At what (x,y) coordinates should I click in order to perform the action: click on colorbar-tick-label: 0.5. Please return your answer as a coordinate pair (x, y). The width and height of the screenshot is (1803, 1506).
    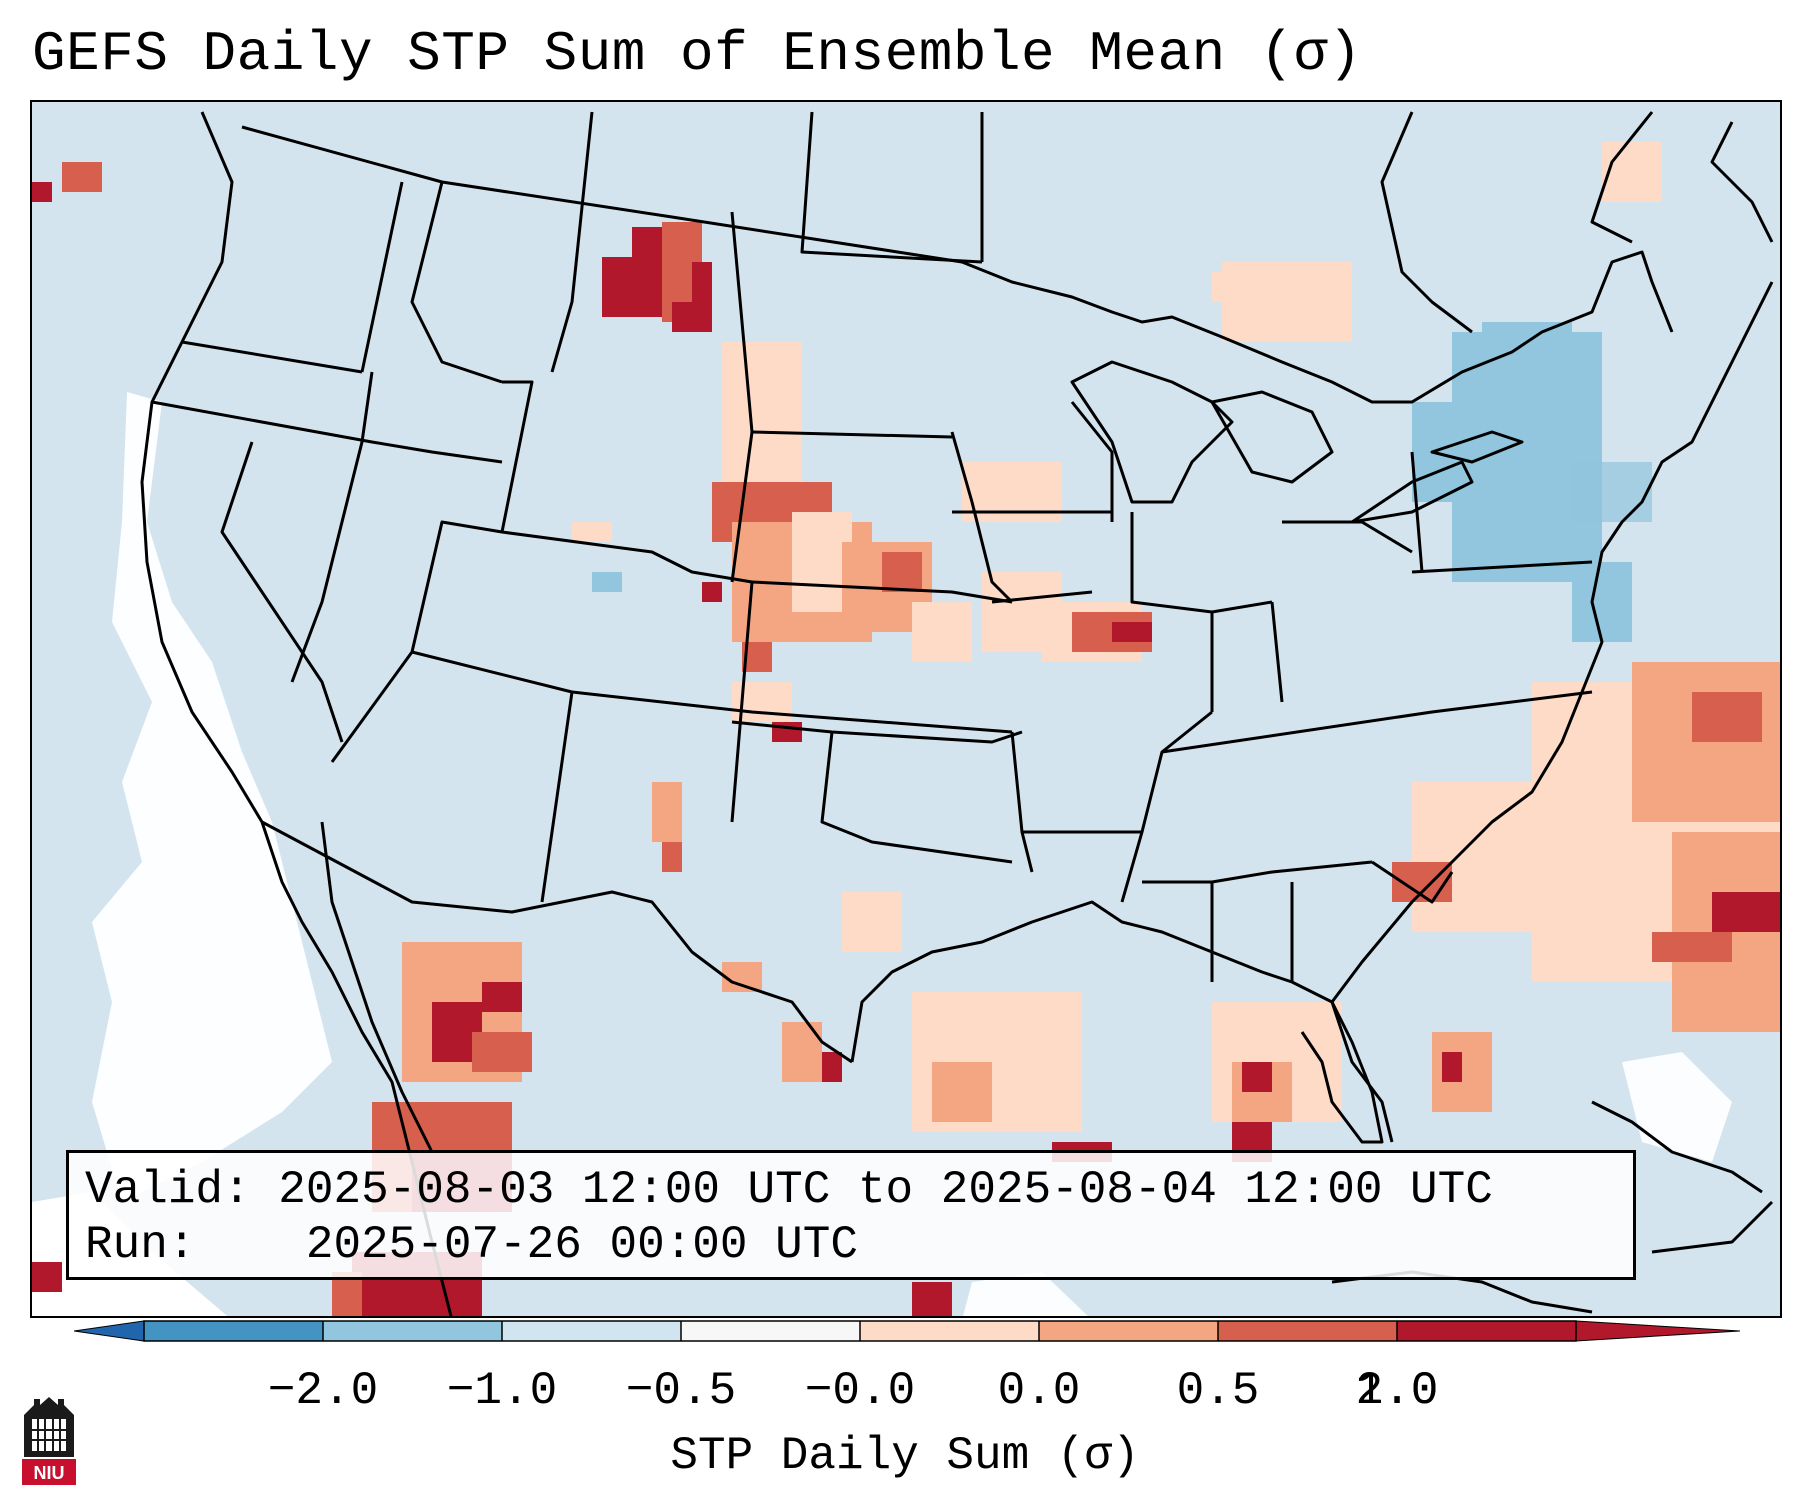
    Looking at the image, I should click on (1218, 1391).